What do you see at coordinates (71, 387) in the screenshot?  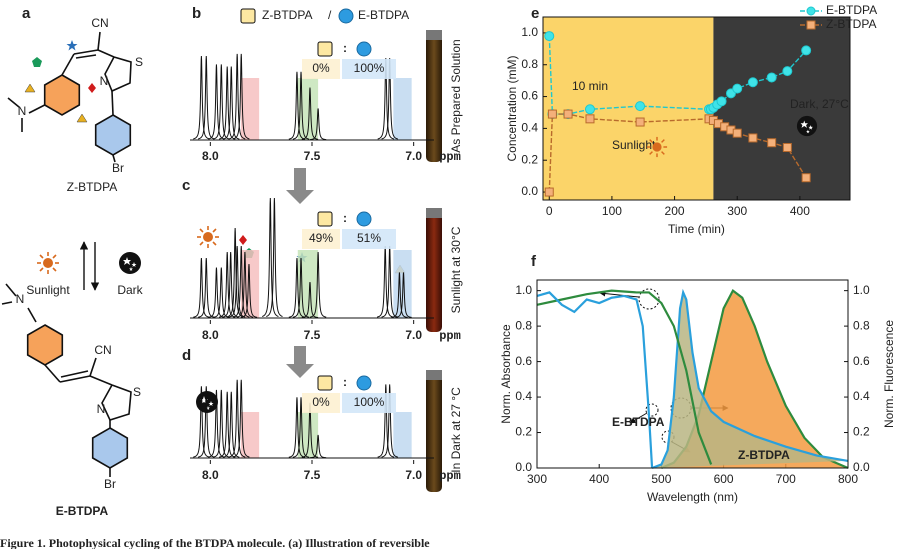 I see `e-structure: N CN S N Br` at bounding box center [71, 387].